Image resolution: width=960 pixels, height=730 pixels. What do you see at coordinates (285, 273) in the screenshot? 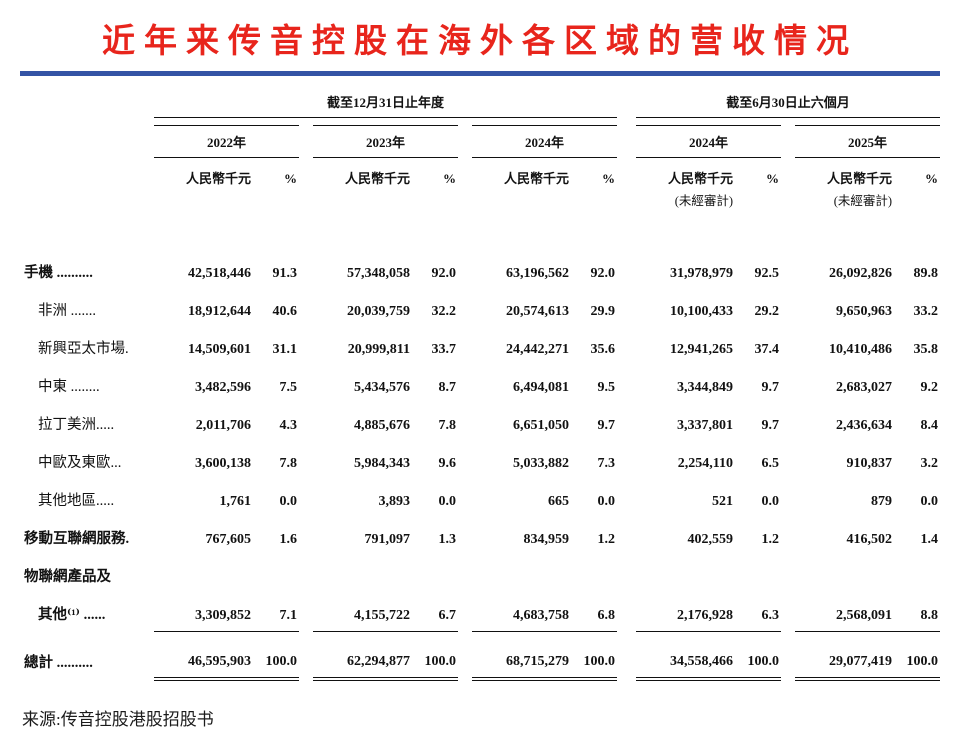
I see `percent-cell: 91.3` at bounding box center [285, 273].